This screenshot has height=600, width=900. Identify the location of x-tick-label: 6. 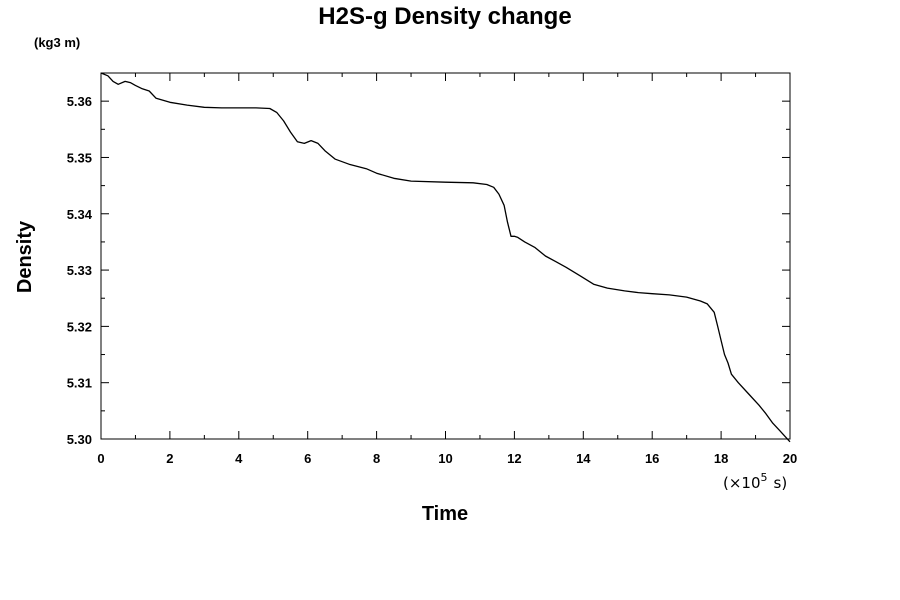
(307, 458).